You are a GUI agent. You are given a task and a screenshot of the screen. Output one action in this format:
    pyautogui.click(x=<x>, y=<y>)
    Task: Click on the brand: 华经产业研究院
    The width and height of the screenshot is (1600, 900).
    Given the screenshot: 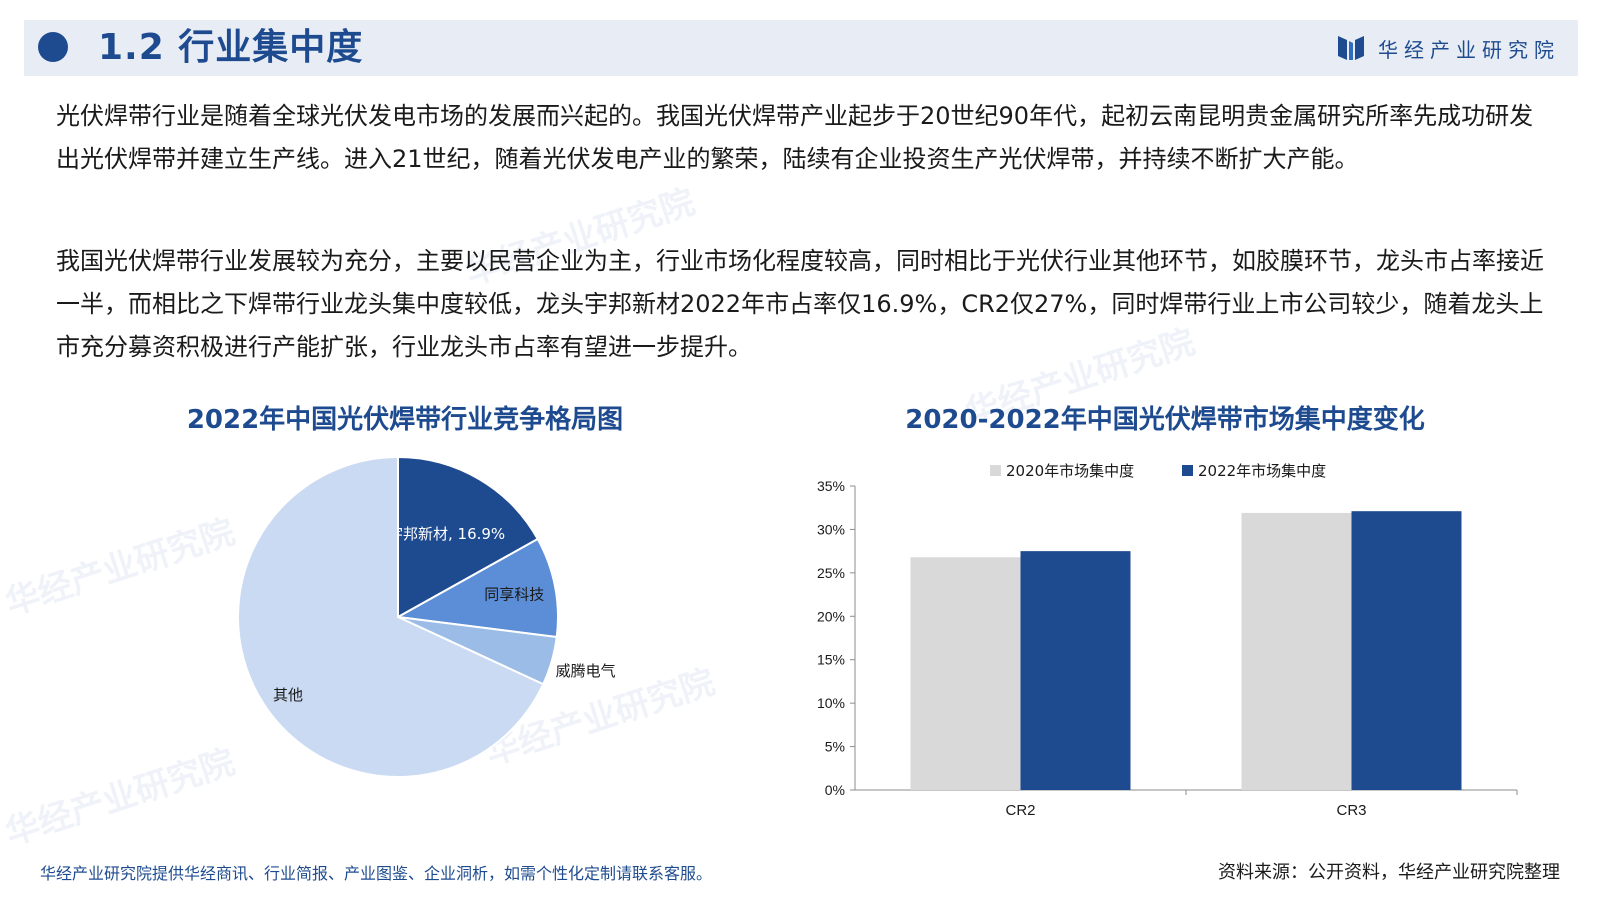 What is the action you would take?
    pyautogui.click(x=1449, y=48)
    